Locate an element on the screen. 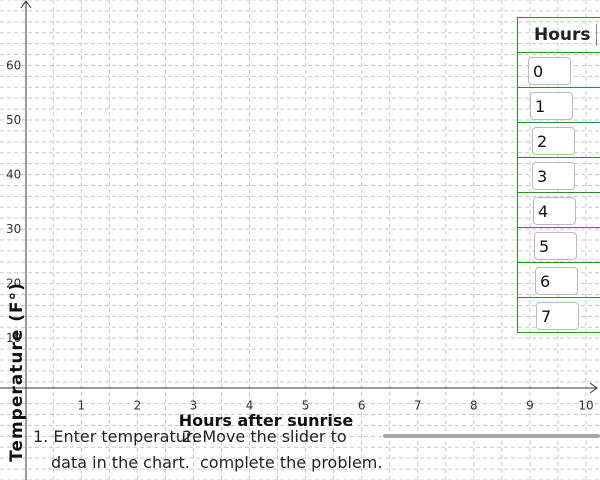  hours-input-5: 5 is located at coordinates (555, 246).